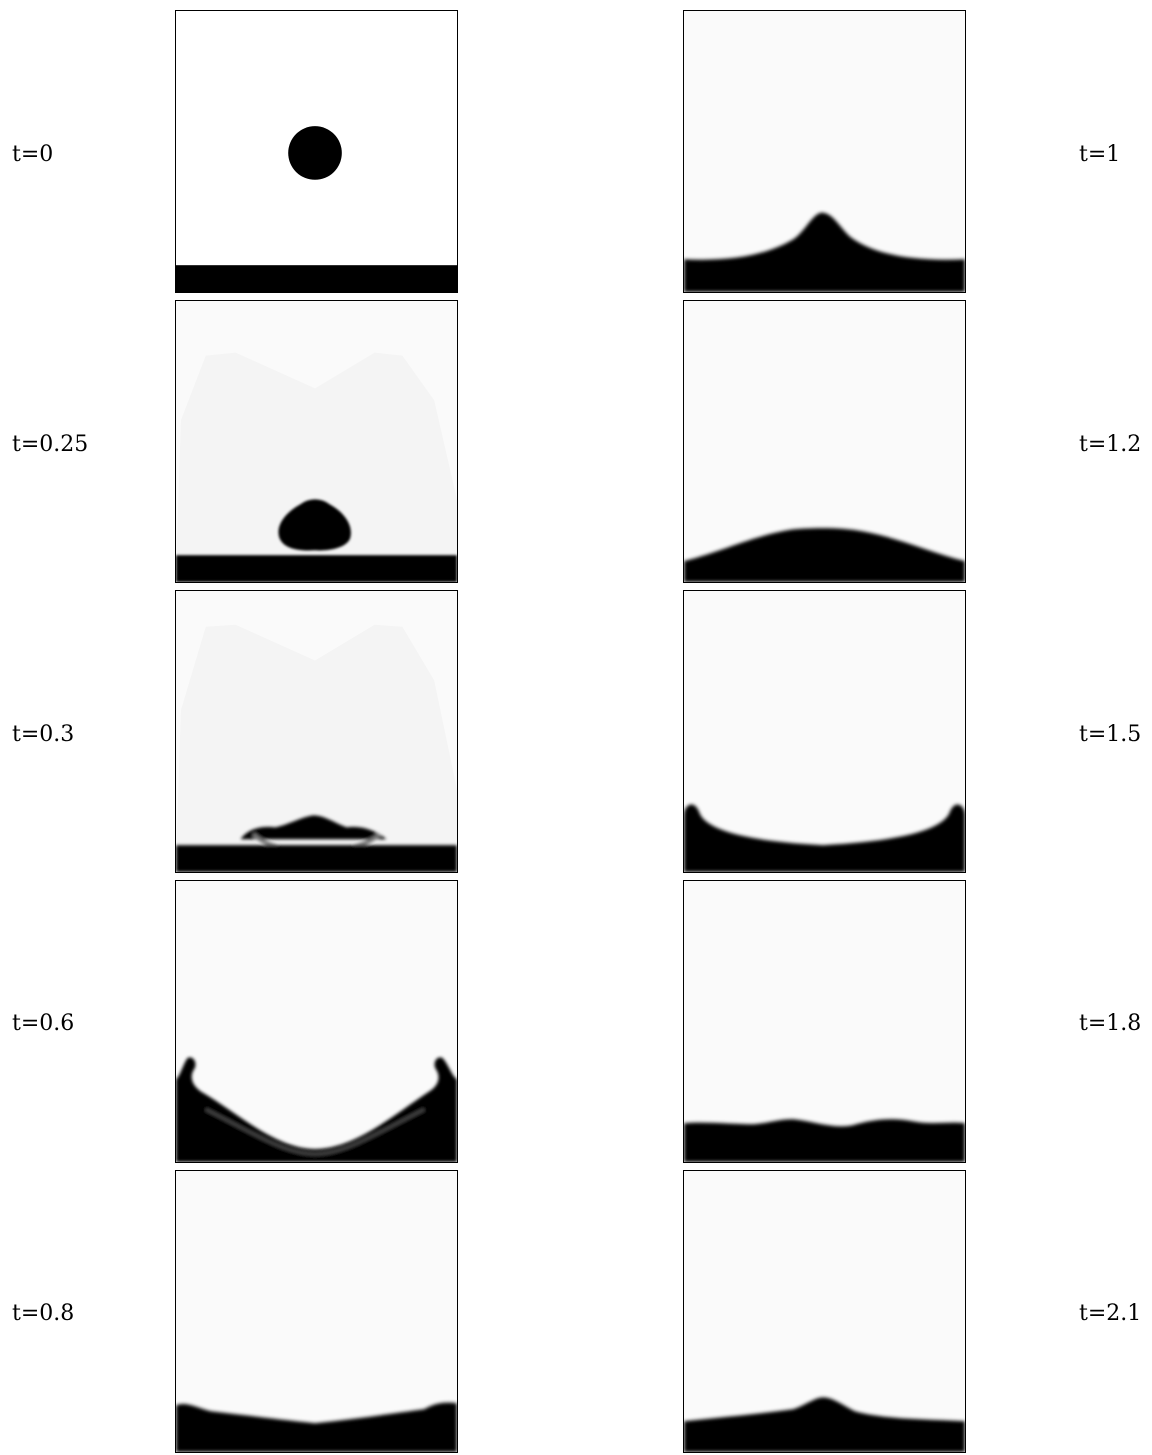  I want to click on time-label-t12: t=1.2, so click(1110, 444).